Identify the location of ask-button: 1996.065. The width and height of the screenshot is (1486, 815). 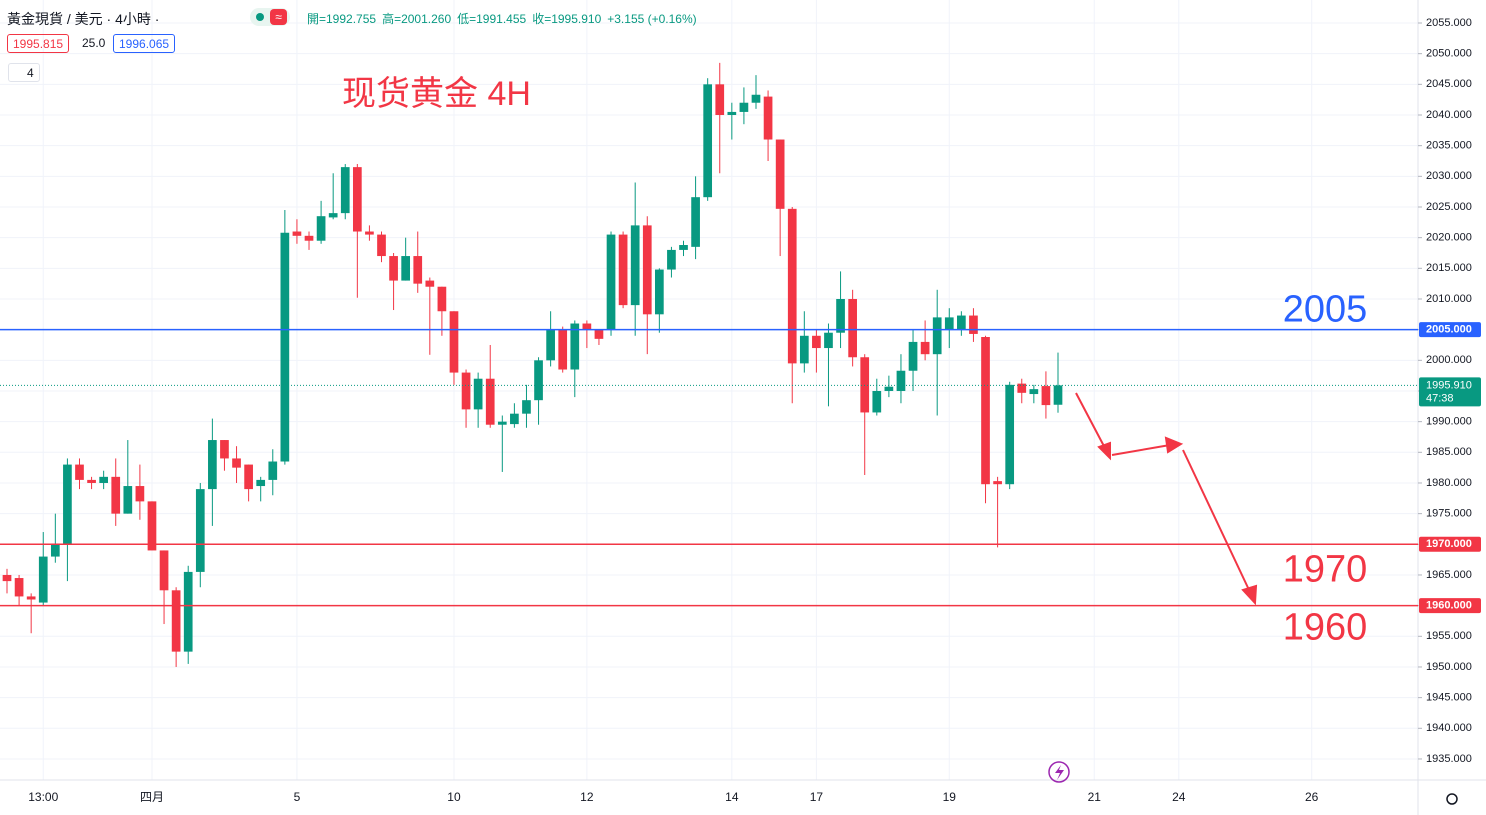
(144, 43).